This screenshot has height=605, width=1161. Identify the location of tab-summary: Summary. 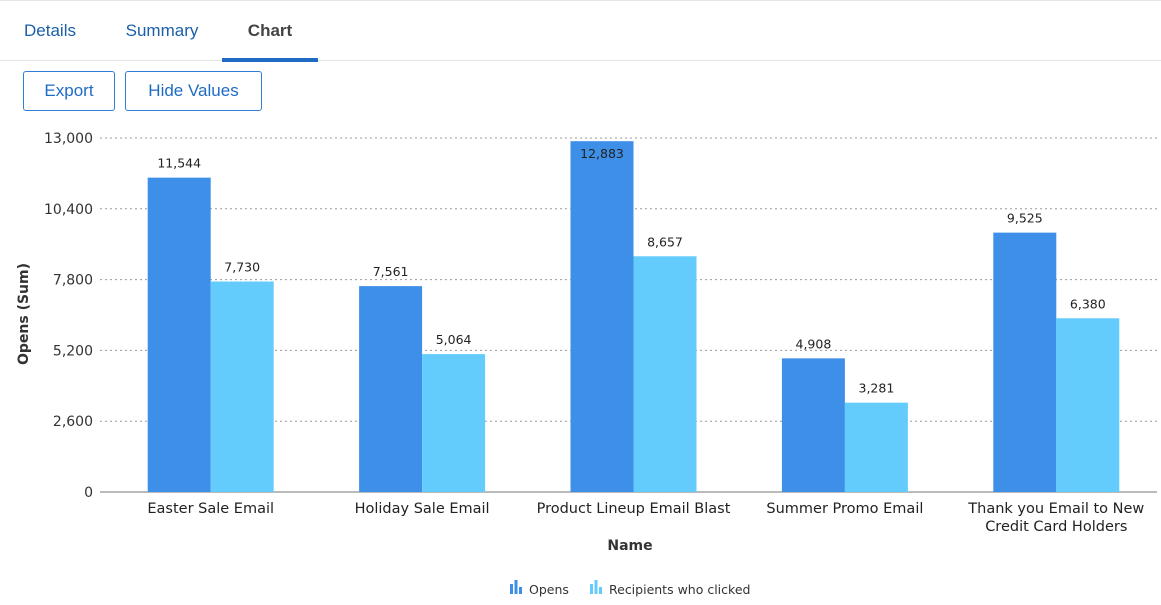
(162, 30).